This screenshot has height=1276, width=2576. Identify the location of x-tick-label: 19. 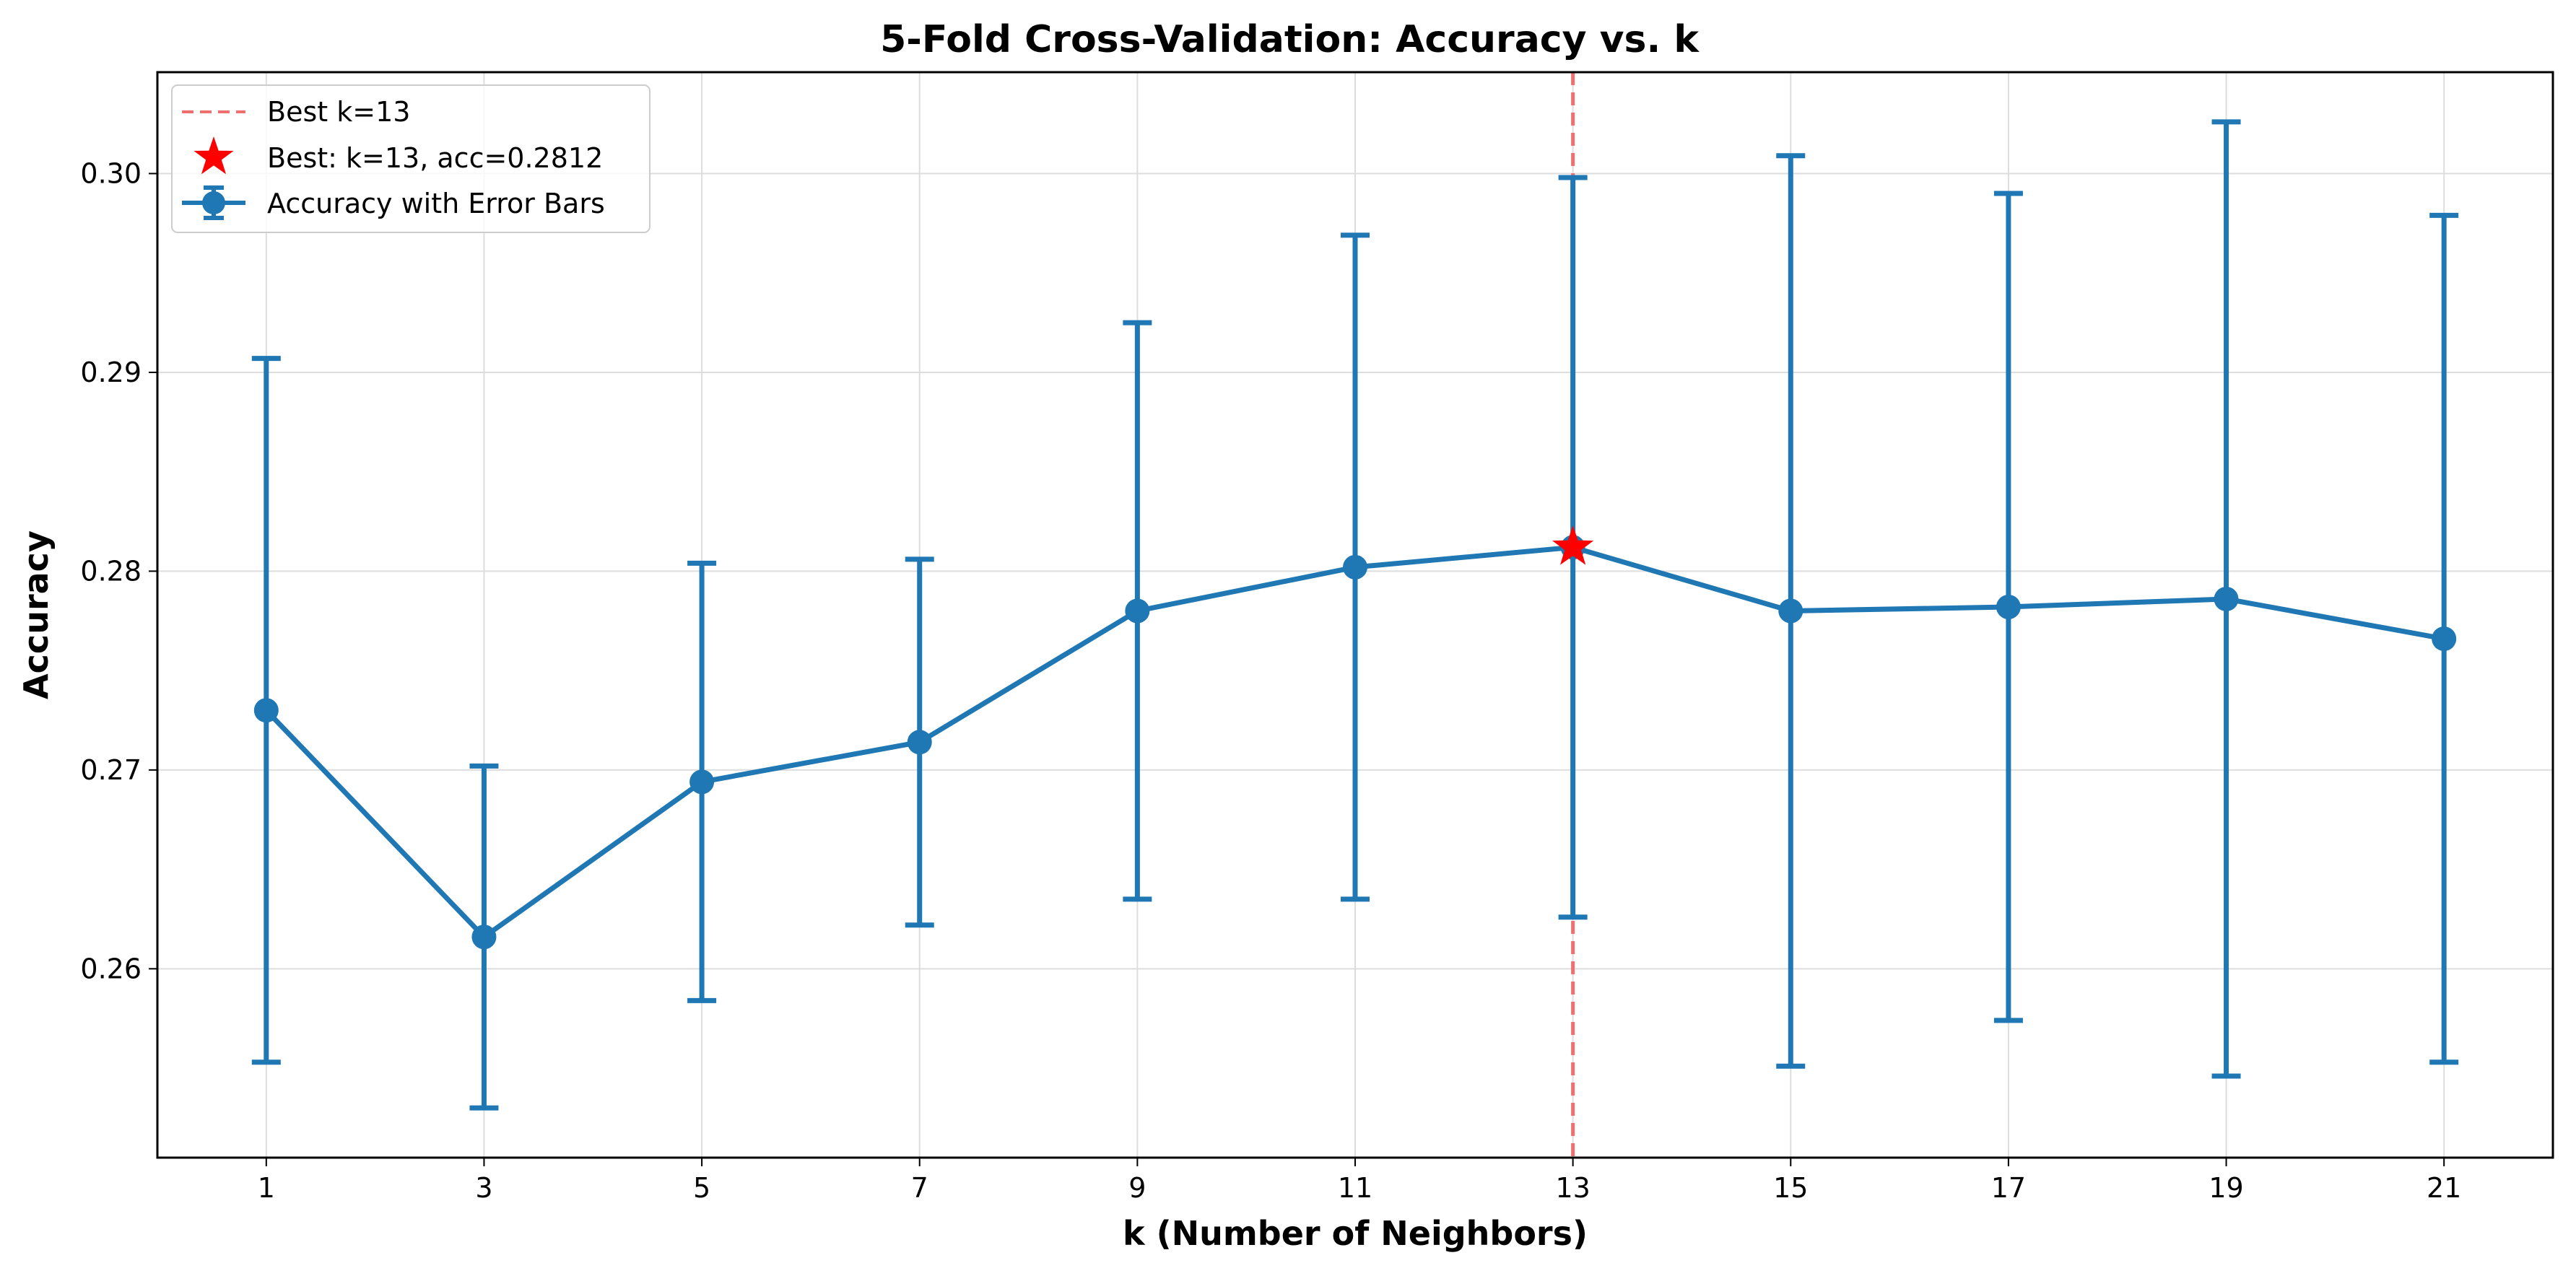
(2226, 1188).